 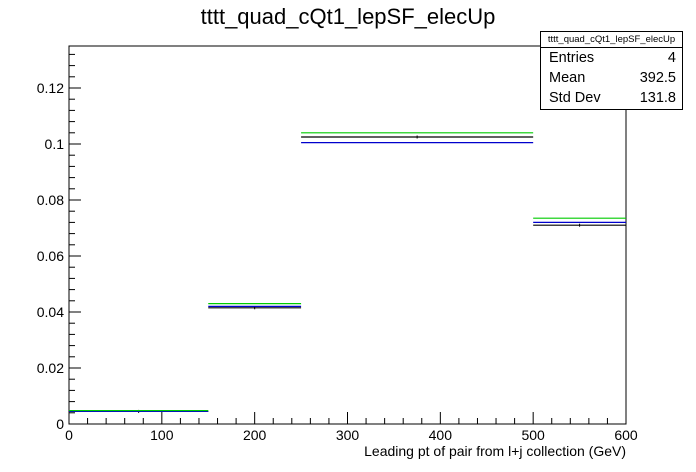 I want to click on chart-title: tttt_quad_cQt1_lepSF_elecUp, so click(x=348, y=16).